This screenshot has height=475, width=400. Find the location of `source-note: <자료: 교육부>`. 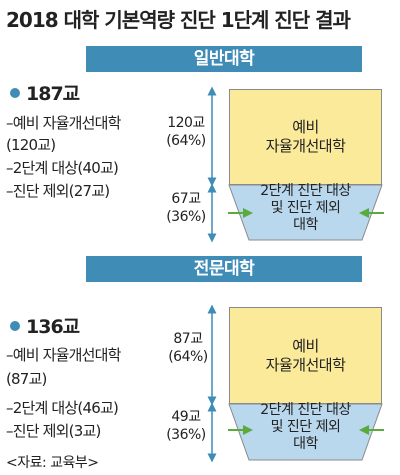

source-note: <자료: 교육부> is located at coordinates (52, 463).